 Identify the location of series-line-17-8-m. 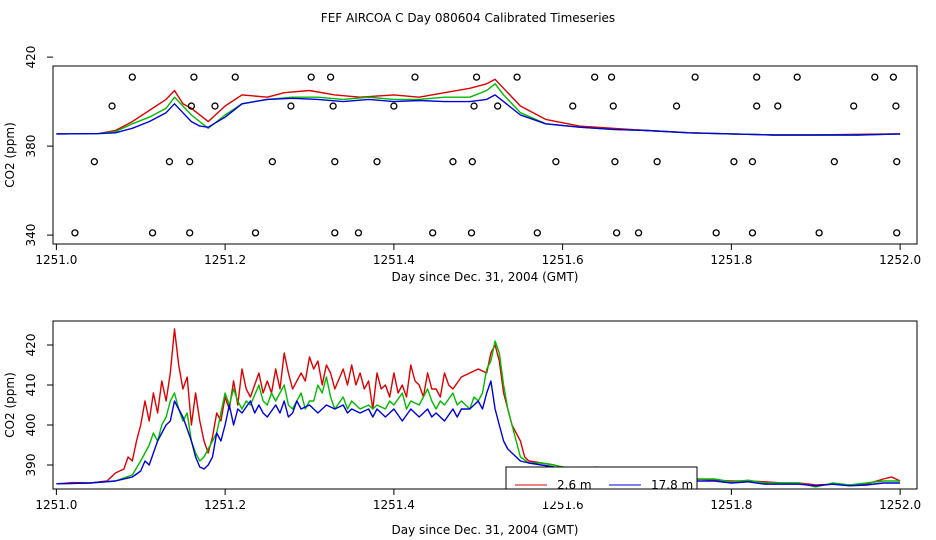
(478, 115).